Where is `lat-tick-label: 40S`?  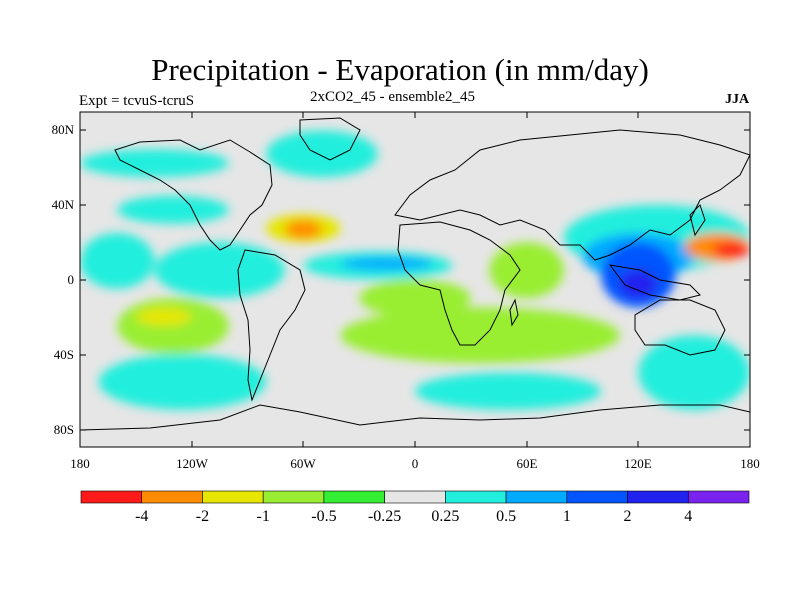
lat-tick-label: 40S is located at coordinates (64, 354).